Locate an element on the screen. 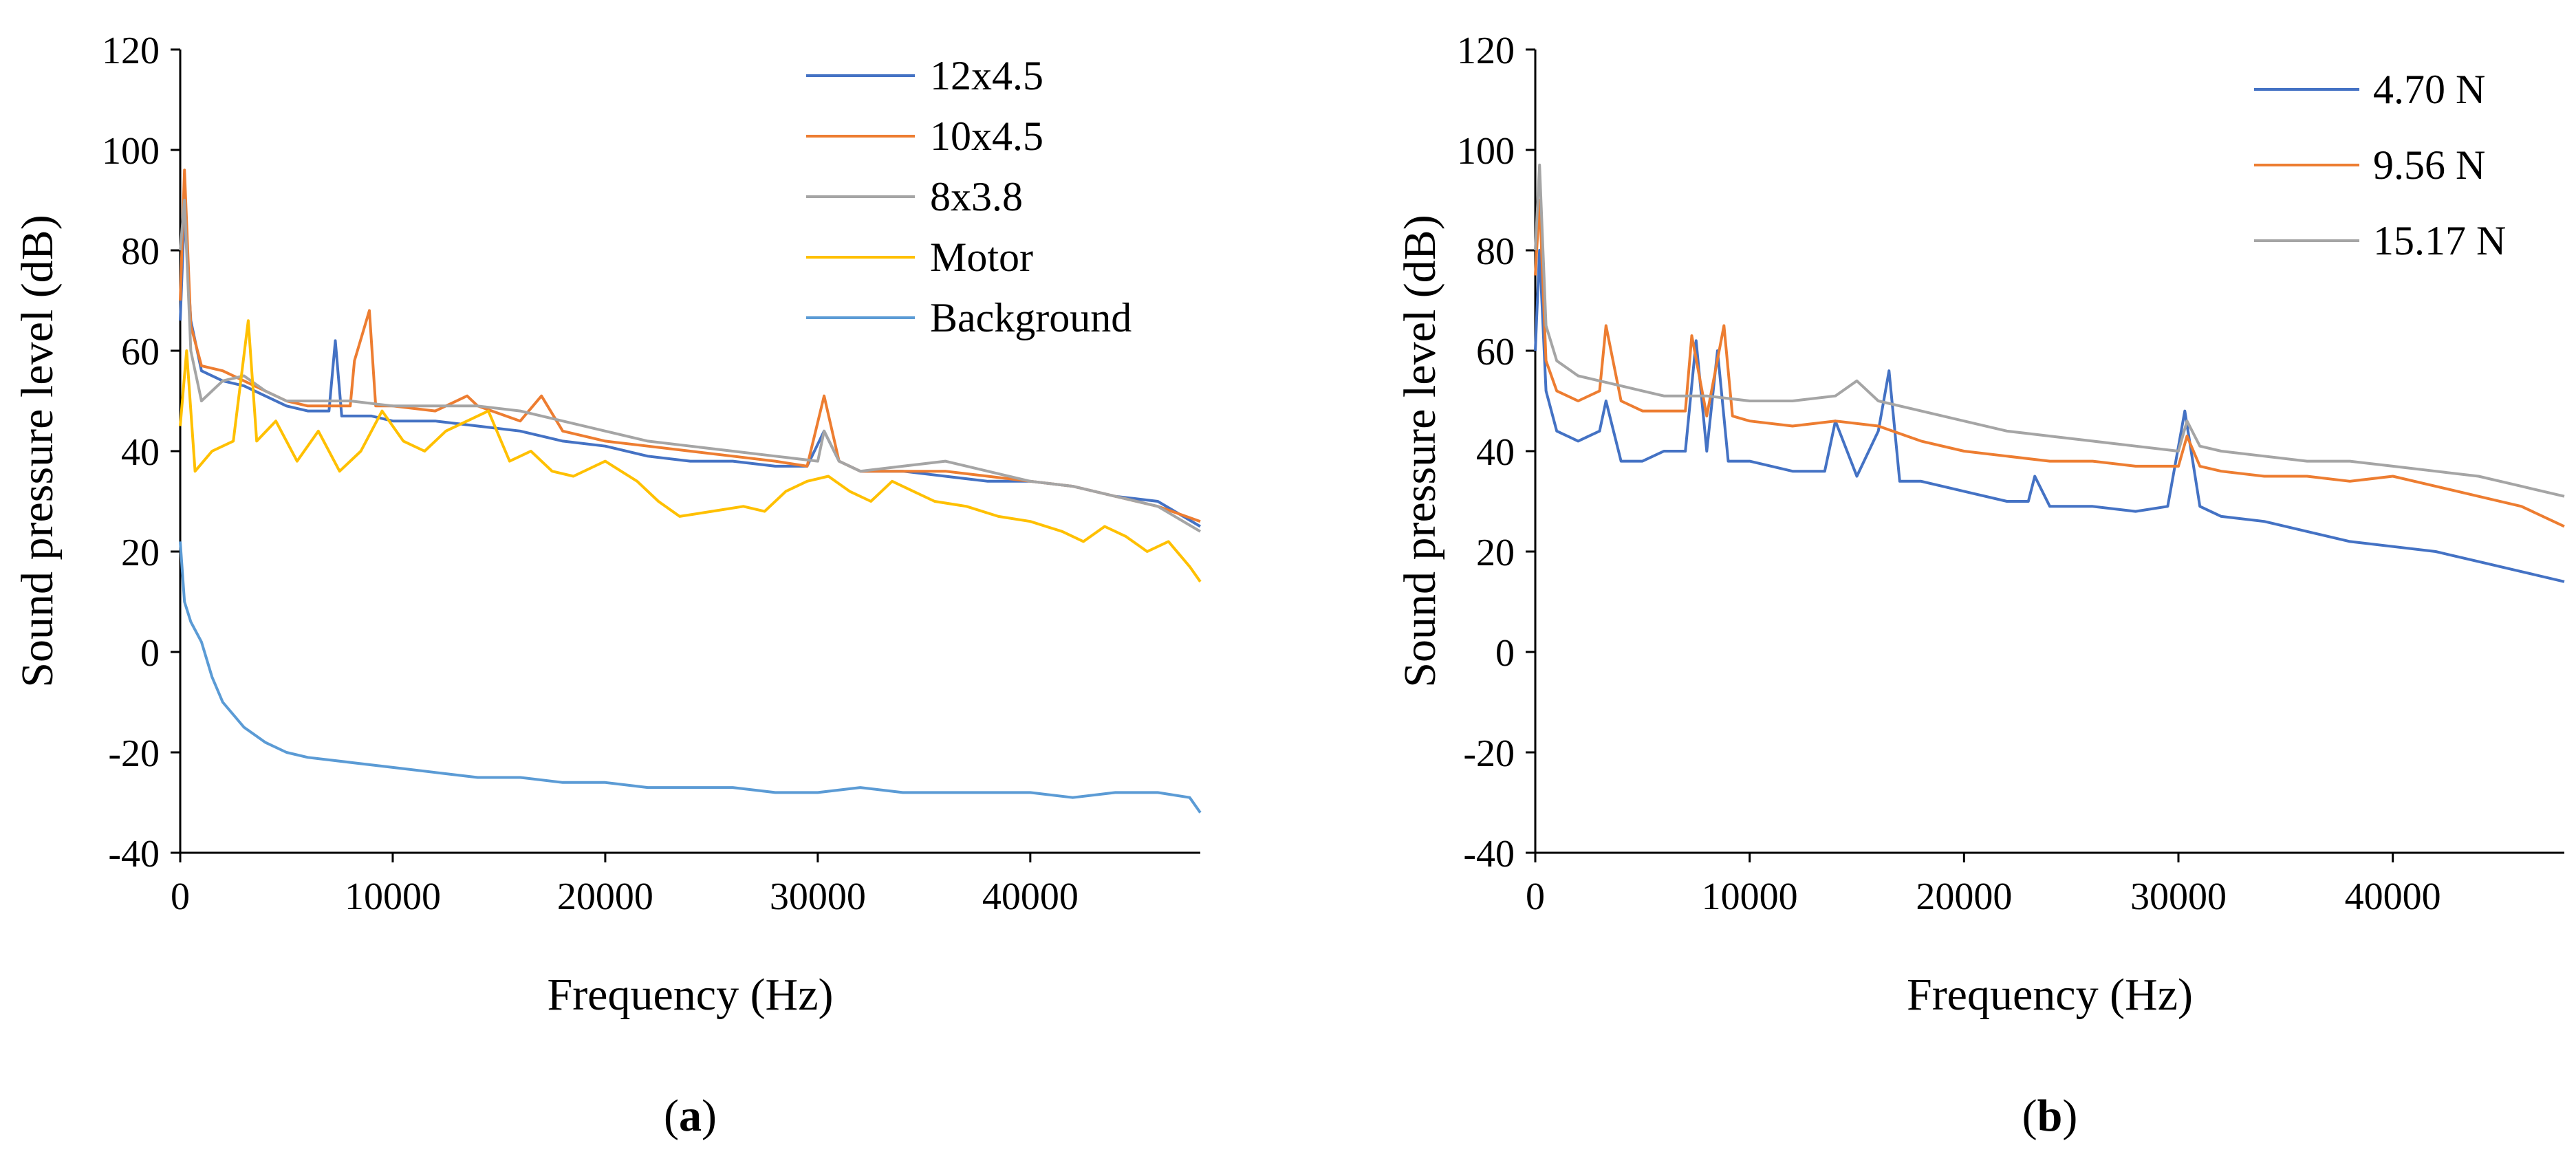 The image size is (2576, 1165). series-line-9-56-n is located at coordinates (2049, 363).